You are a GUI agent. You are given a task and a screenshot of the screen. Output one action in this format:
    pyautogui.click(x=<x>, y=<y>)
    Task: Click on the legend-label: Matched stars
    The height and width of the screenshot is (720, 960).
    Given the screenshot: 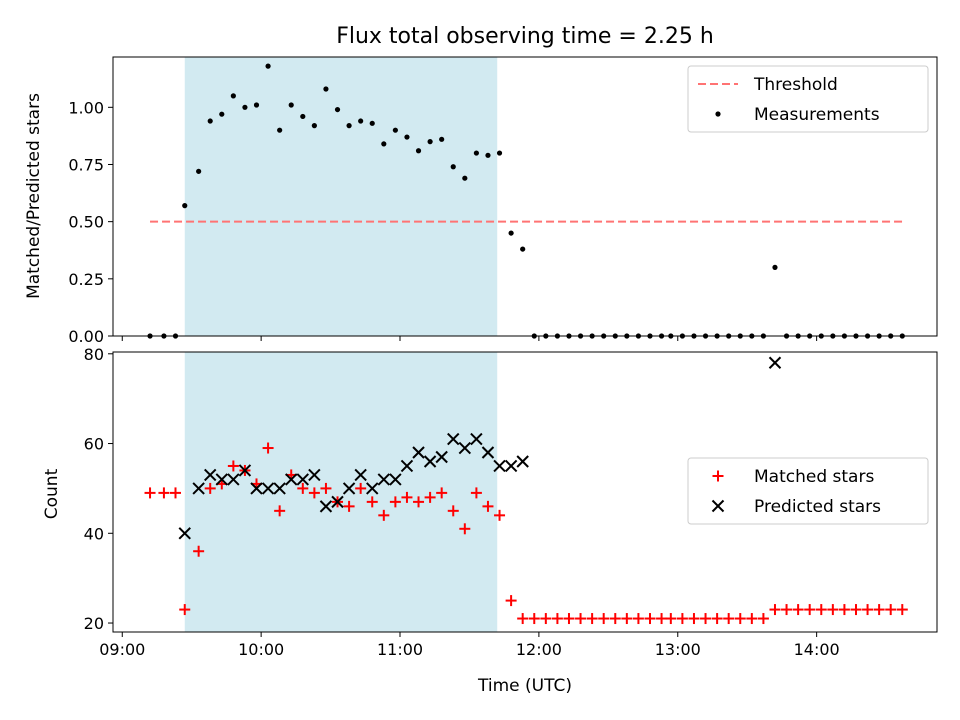 What is the action you would take?
    pyautogui.click(x=814, y=477)
    